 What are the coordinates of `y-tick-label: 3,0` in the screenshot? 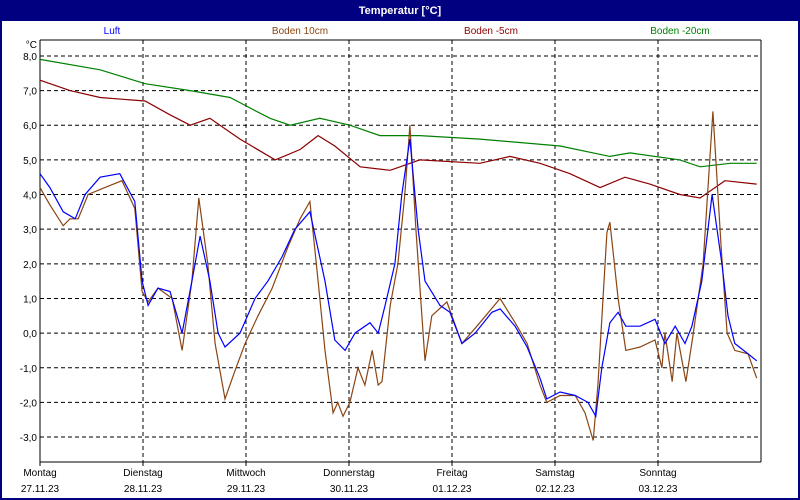 It's located at (30, 230).